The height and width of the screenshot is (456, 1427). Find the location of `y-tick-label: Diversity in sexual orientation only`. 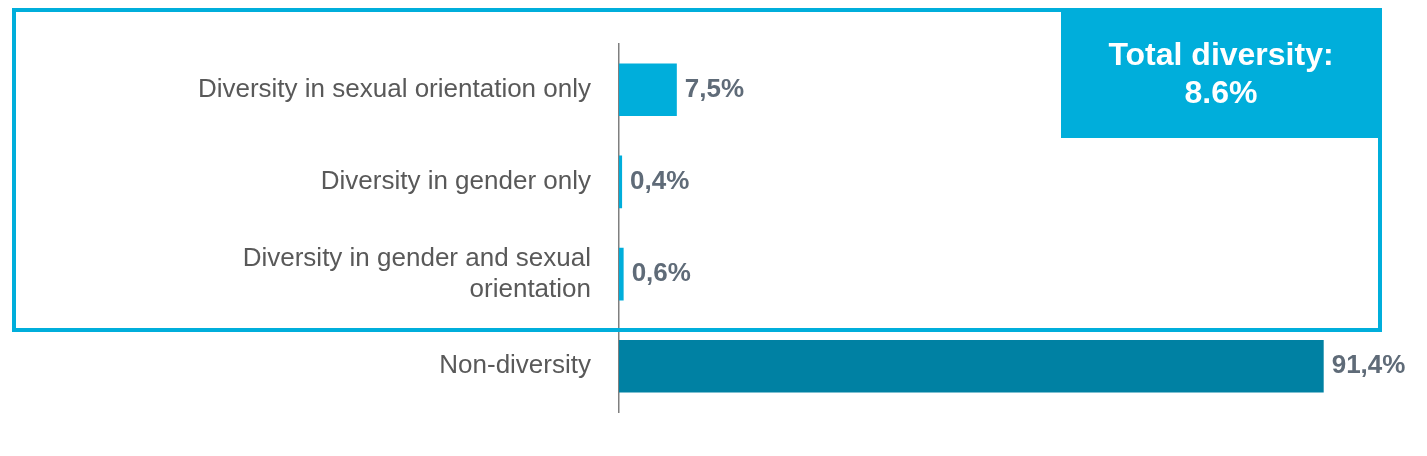

y-tick-label: Diversity in sexual orientation only is located at coordinates (394, 87).